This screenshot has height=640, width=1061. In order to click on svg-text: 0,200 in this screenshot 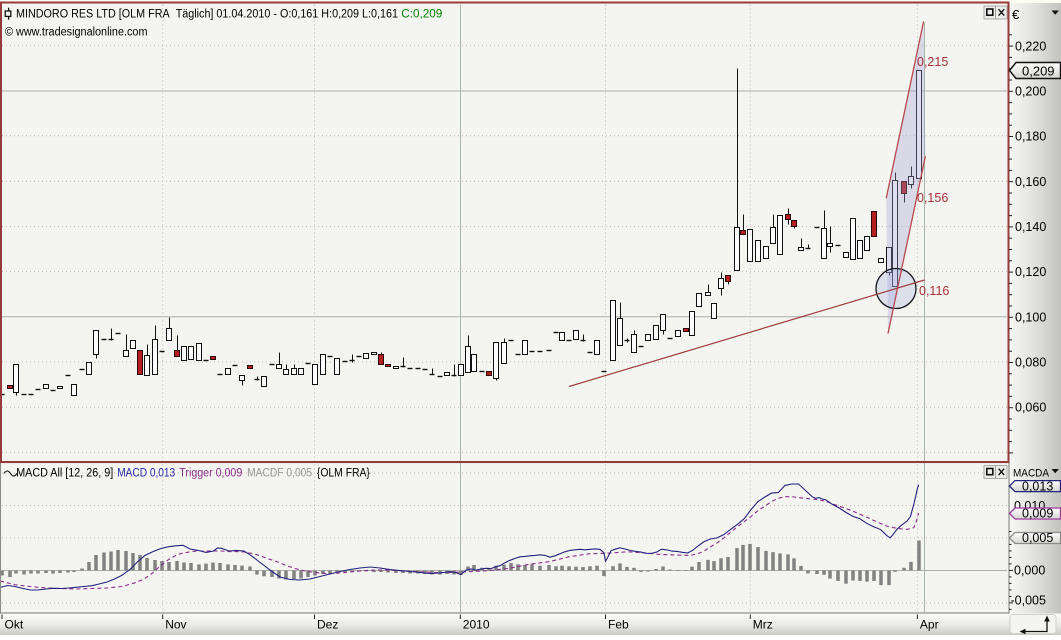, I will do `click(1030, 92)`.